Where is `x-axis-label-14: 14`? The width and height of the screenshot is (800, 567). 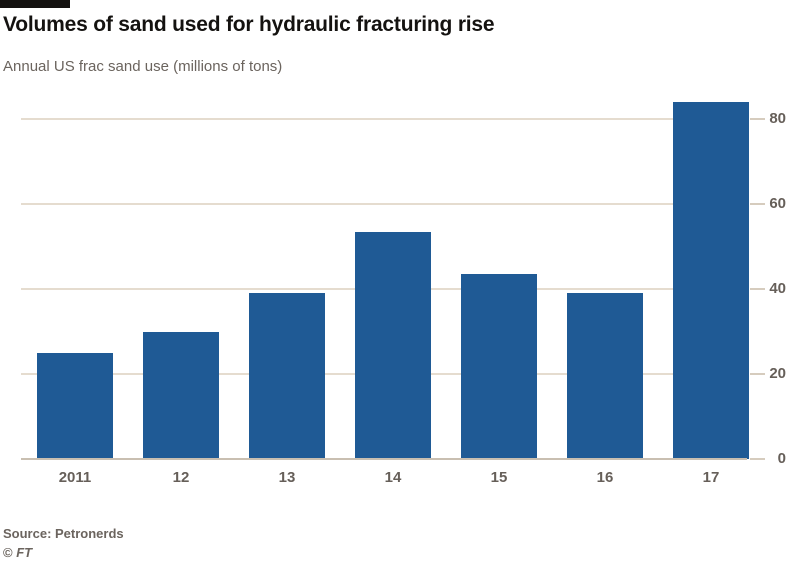 x-axis-label-14: 14 is located at coordinates (393, 477).